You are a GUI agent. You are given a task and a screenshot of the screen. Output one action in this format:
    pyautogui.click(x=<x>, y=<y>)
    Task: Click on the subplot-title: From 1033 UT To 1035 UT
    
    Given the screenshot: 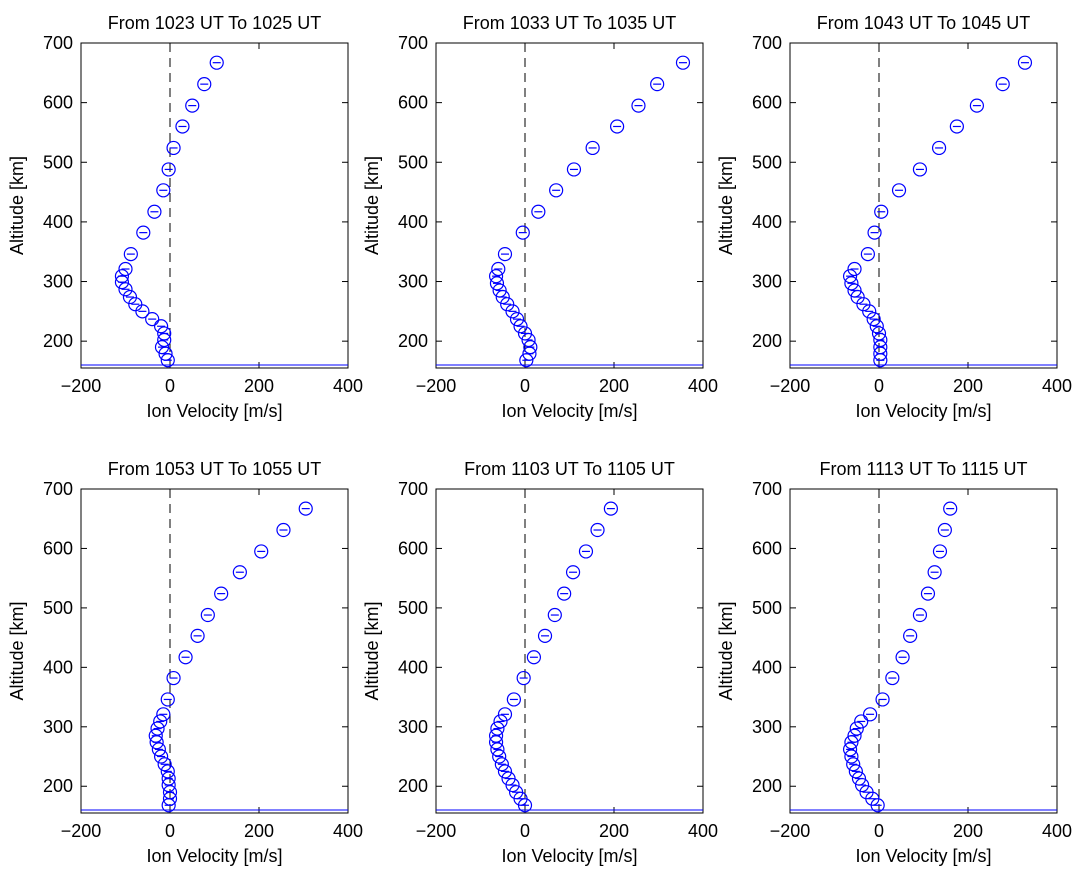 What is the action you would take?
    pyautogui.click(x=569, y=23)
    